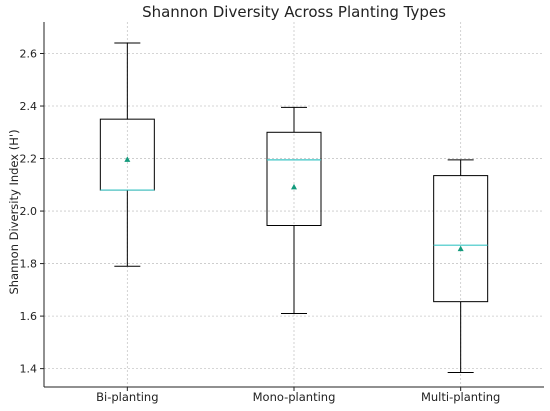  I want to click on chart-title: Shannon Diversity Across Planting Types, so click(294, 12).